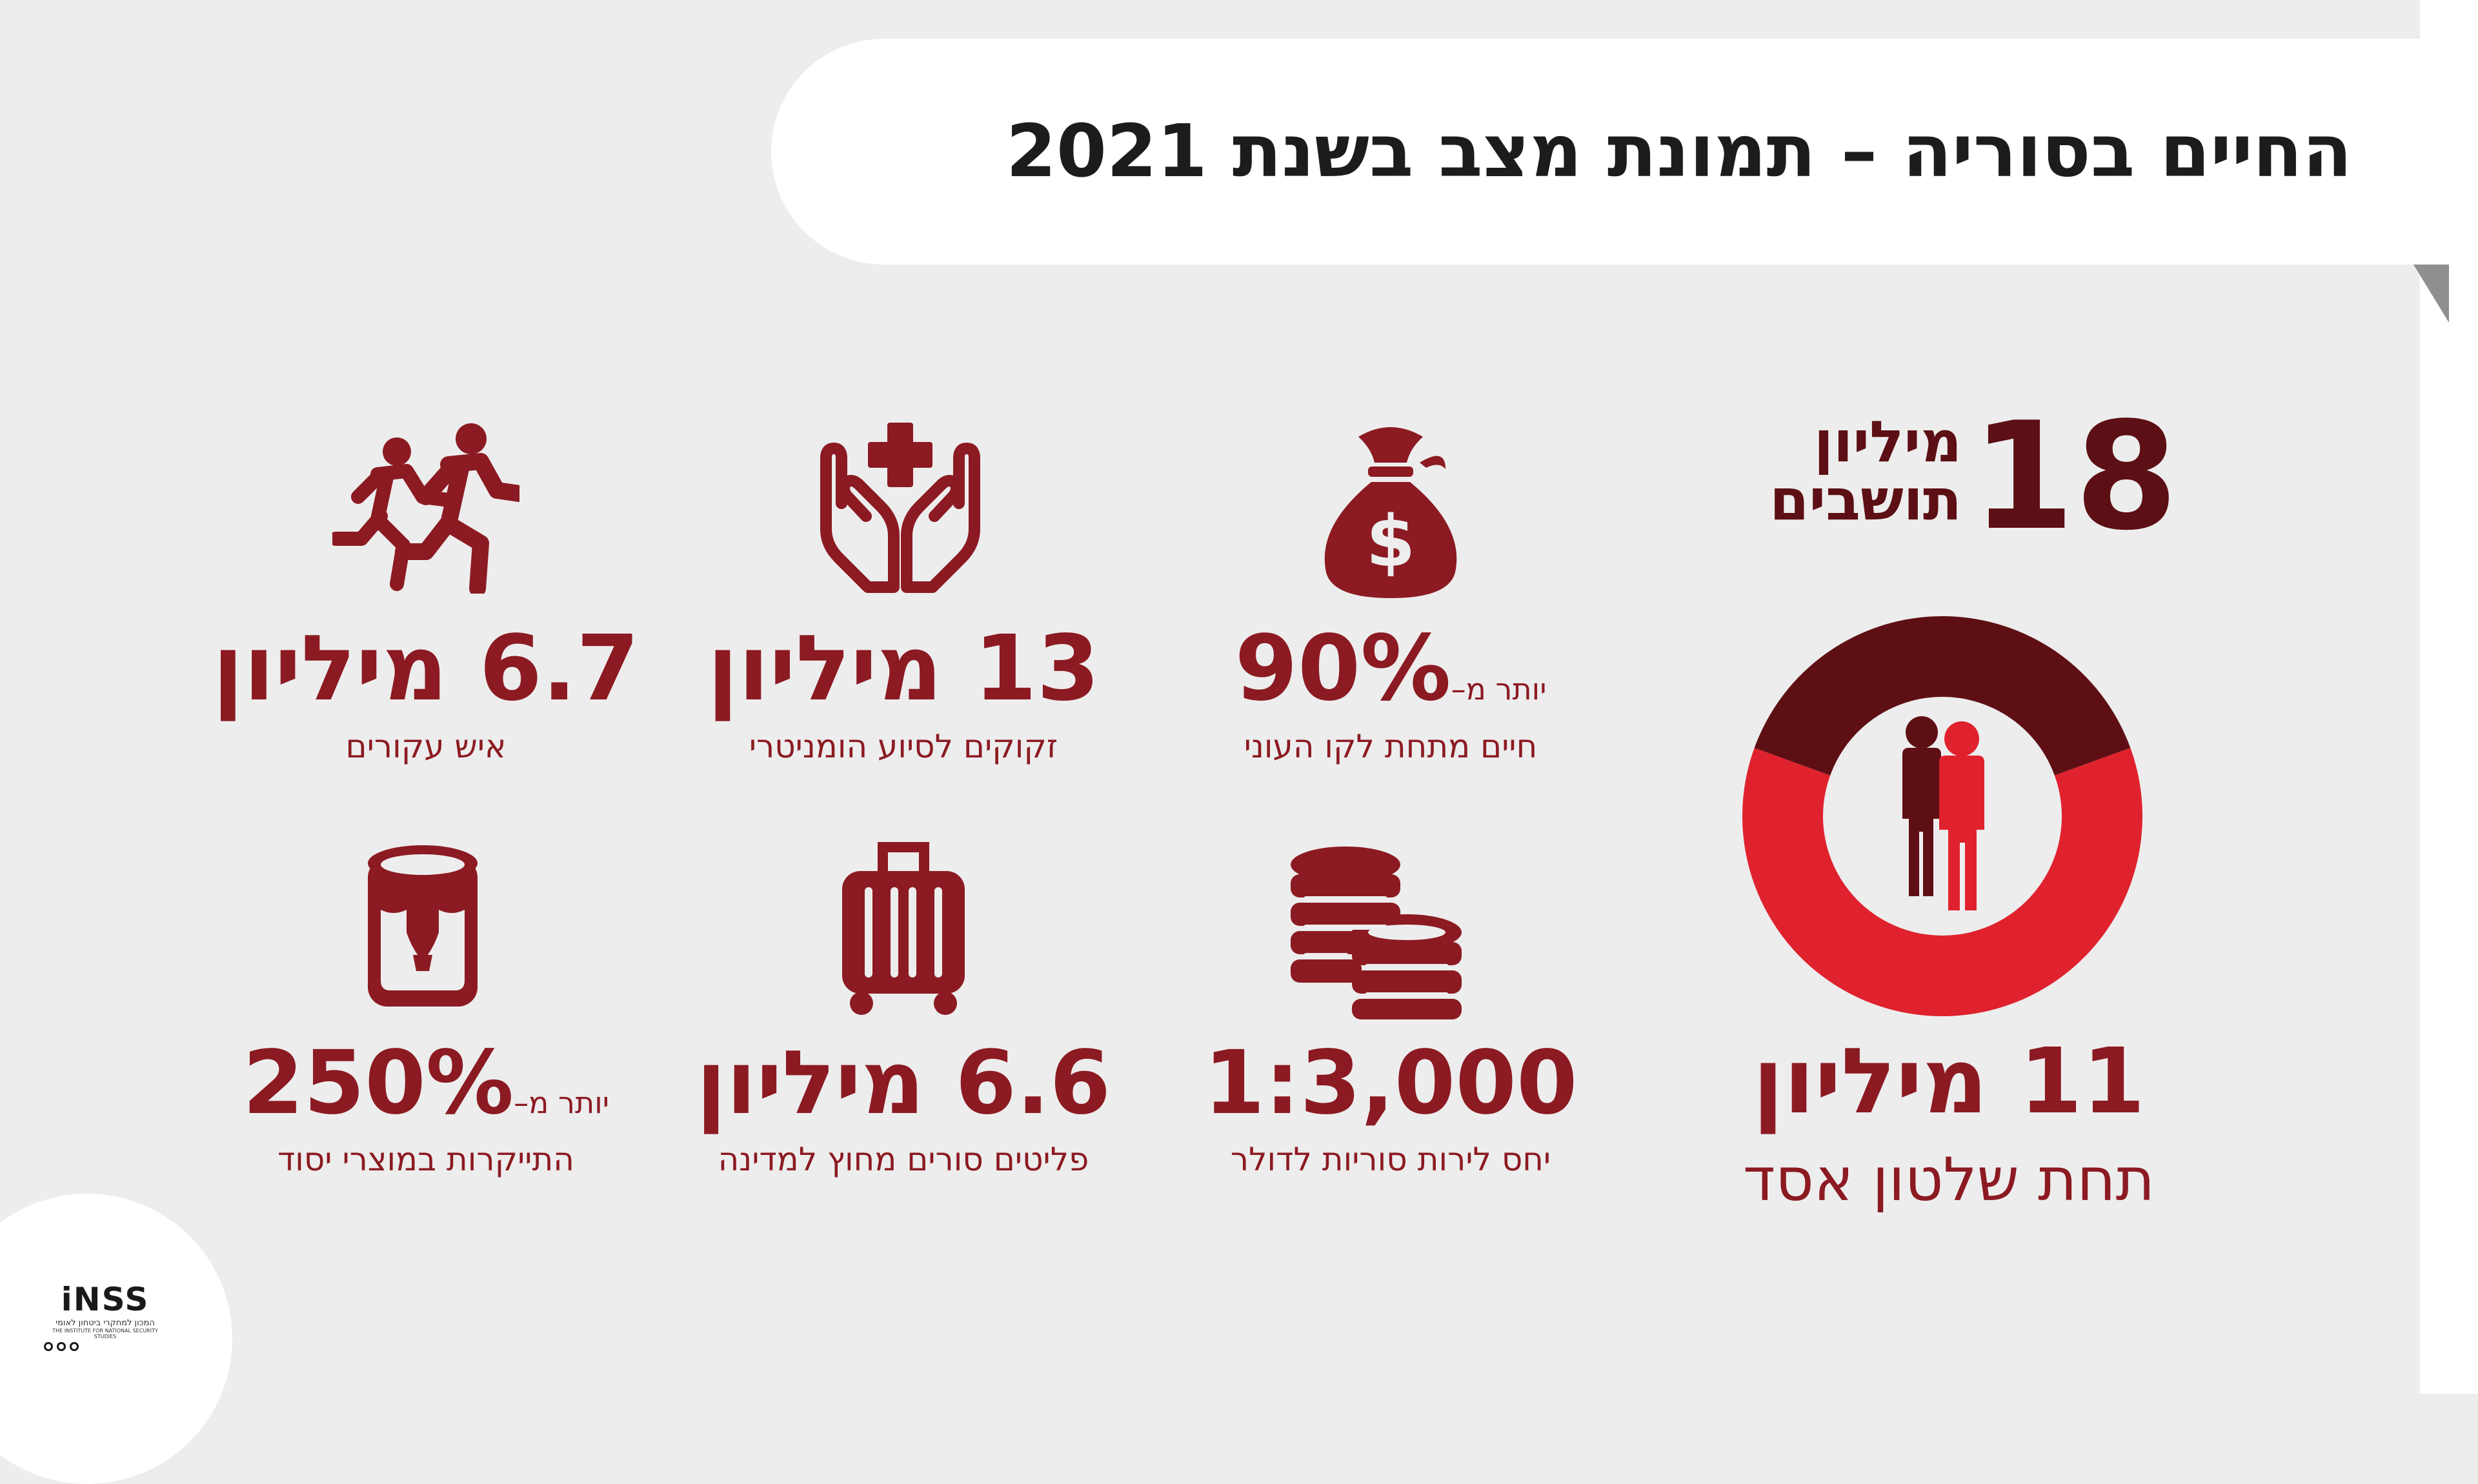 This screenshot has width=2478, height=1484. I want to click on stat-aid: 13 מיליון זקוקים לסיוע הומניטרי, so click(903, 690).